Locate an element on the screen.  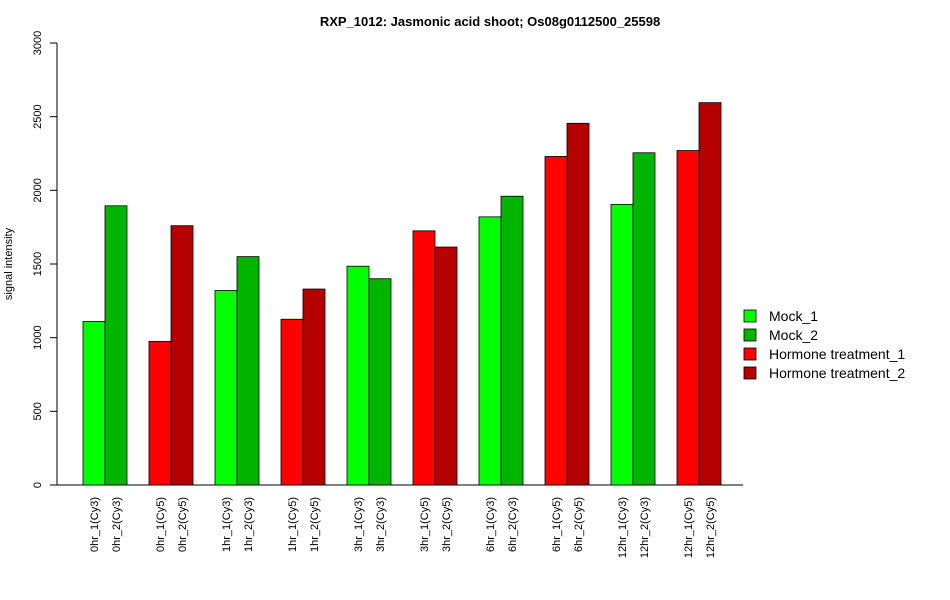
x-tick-label: 12hr_1(Cy3) is located at coordinates (623, 527).